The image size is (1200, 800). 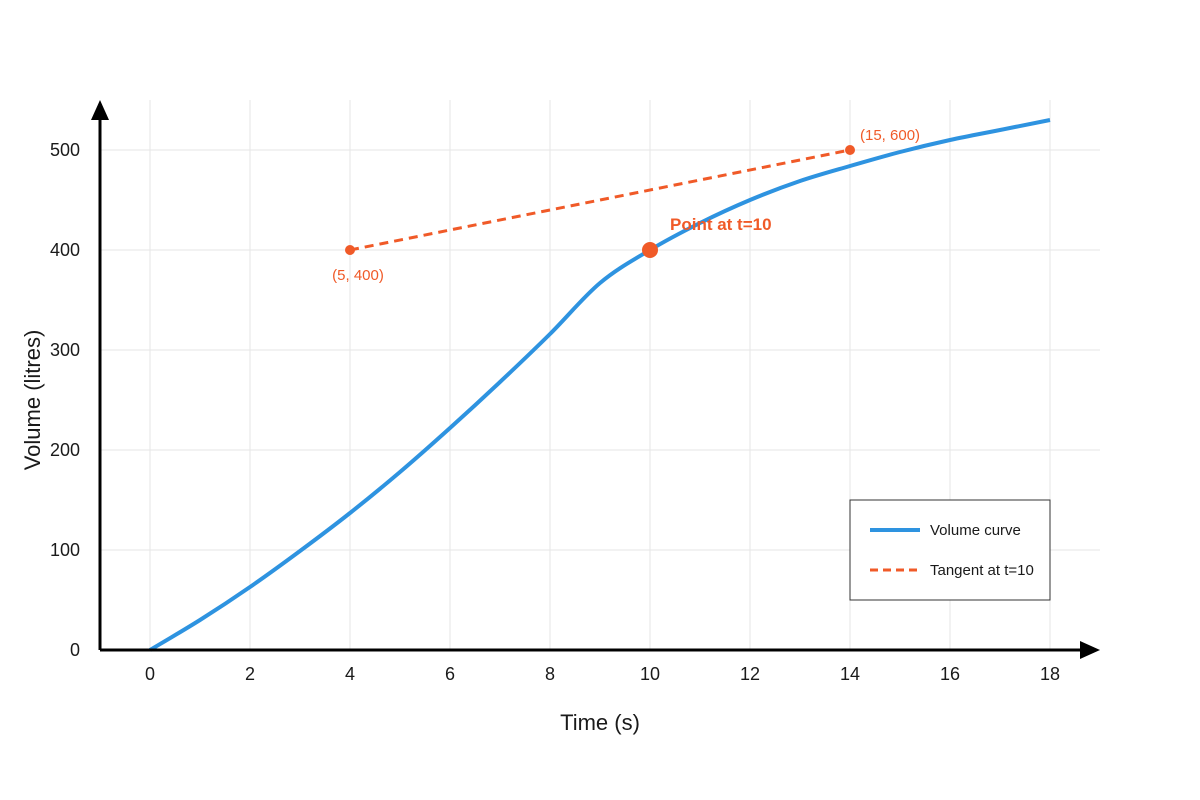 What do you see at coordinates (850, 674) in the screenshot?
I see `x-tick-label: 14` at bounding box center [850, 674].